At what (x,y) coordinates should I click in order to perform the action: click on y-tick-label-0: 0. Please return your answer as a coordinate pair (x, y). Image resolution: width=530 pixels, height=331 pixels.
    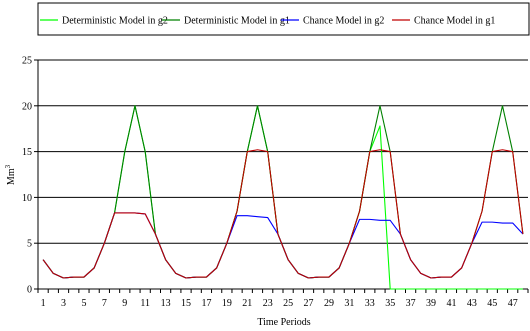
    Looking at the image, I should click on (29, 290).